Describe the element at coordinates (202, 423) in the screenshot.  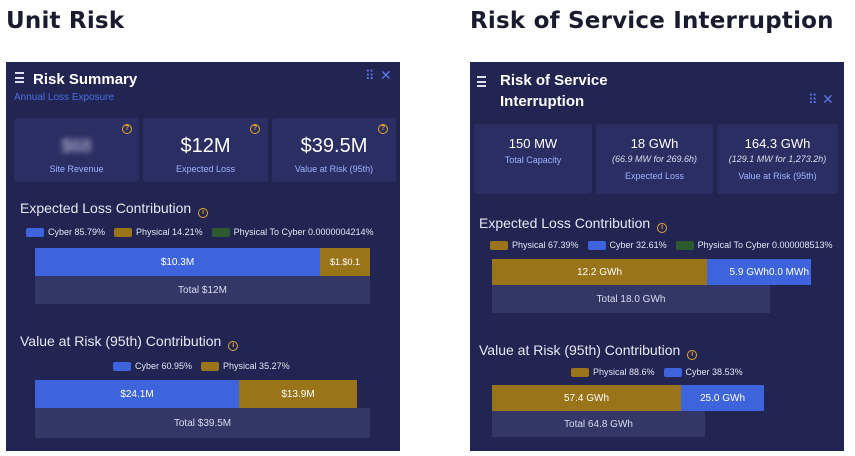
I see `var-total: Total $39.5M` at that location.